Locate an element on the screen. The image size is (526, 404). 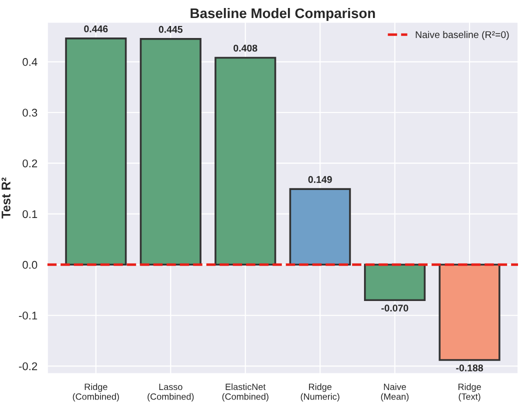
y-tick-label: -0.2 is located at coordinates (28, 366).